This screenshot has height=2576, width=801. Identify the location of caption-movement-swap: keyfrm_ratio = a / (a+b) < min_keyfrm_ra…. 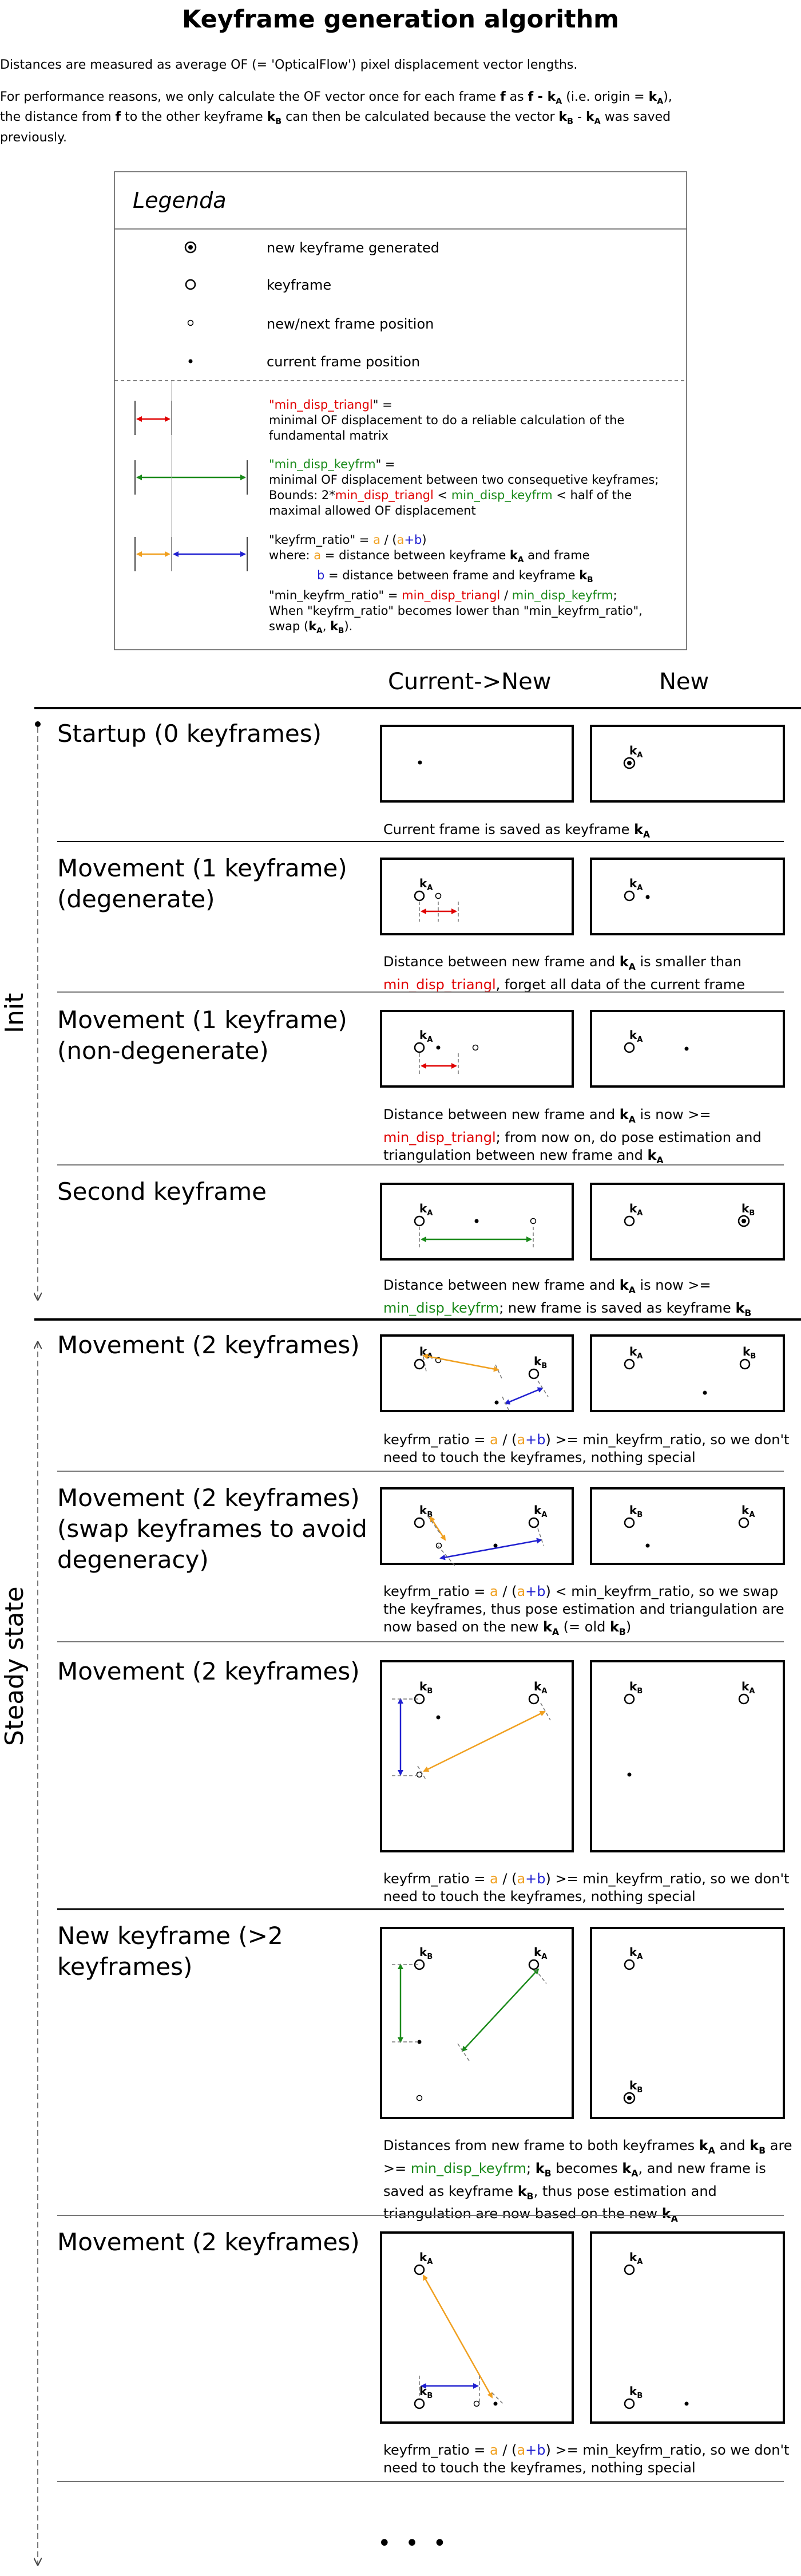
(583, 1610).